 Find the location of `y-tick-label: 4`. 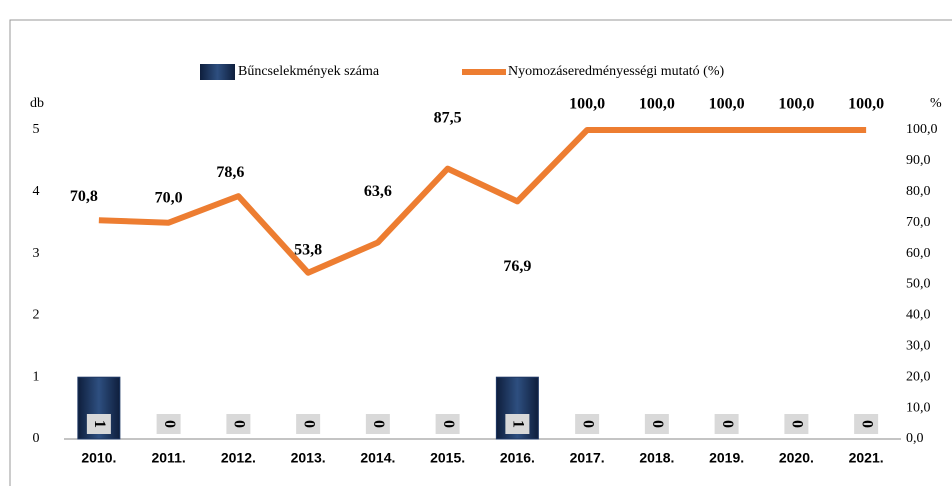

y-tick-label: 4 is located at coordinates (36, 191).